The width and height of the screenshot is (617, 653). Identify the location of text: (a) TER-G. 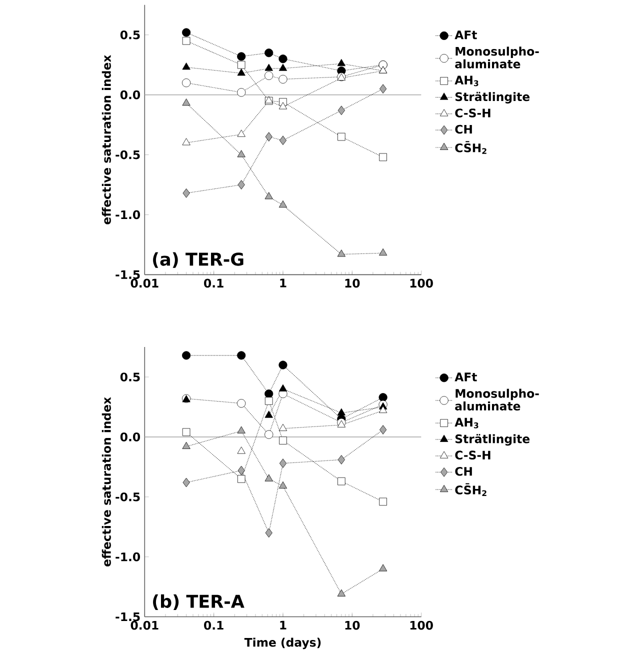
(198, 260).